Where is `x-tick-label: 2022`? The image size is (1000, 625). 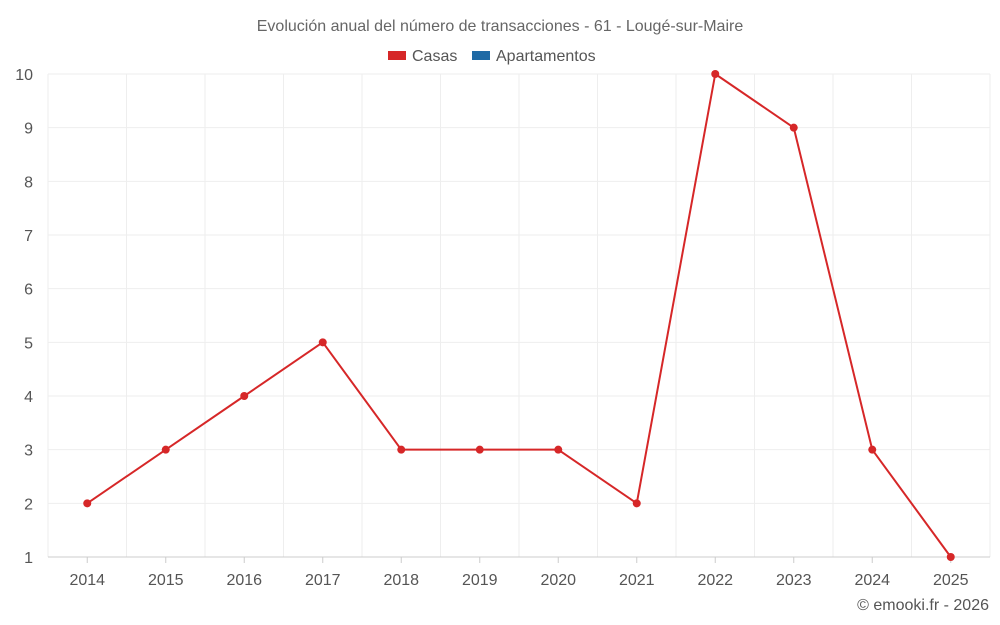 x-tick-label: 2022 is located at coordinates (715, 580).